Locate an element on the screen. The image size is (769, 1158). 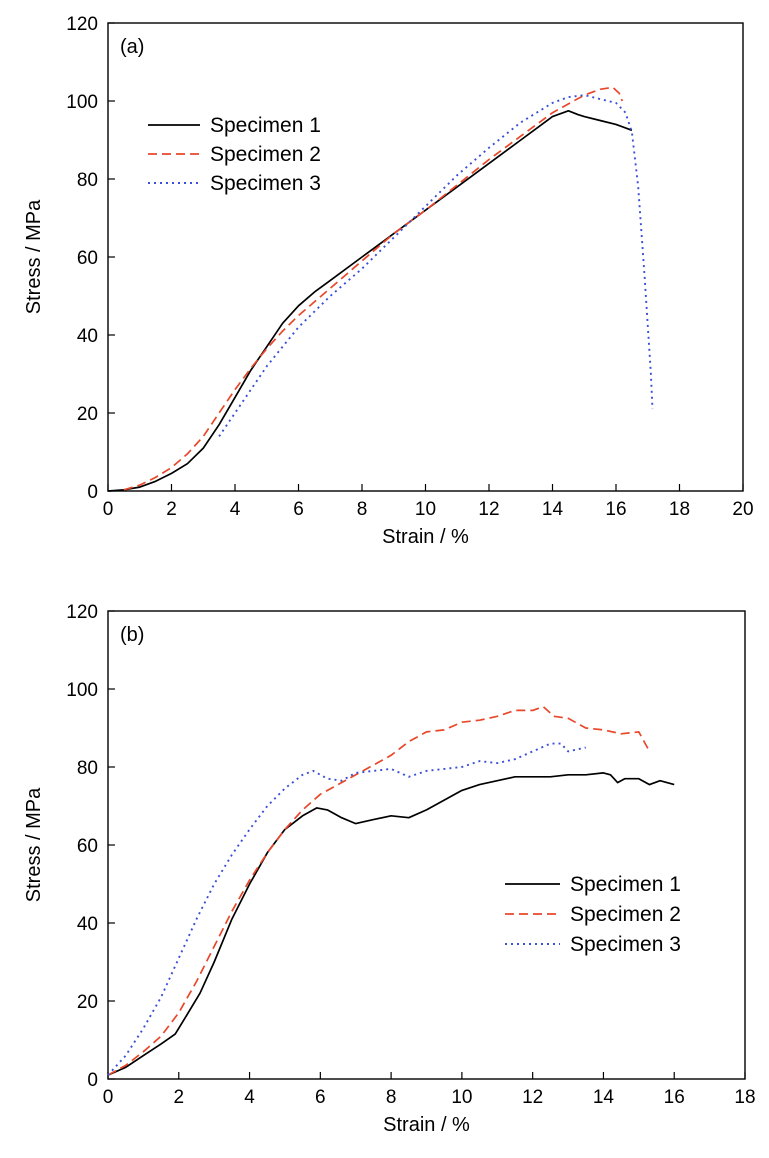
panel-label: (a) is located at coordinates (132, 47).